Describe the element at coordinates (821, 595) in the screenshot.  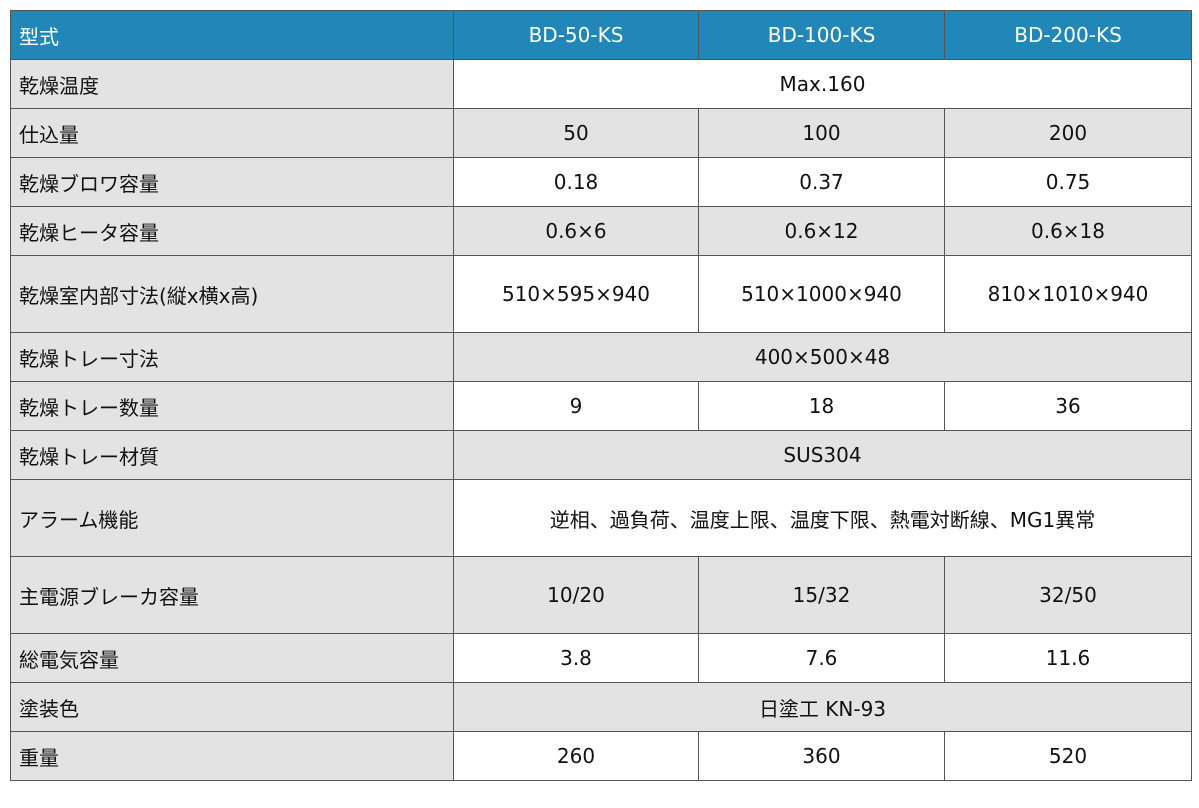
I see `spec-value: 15/32` at that location.